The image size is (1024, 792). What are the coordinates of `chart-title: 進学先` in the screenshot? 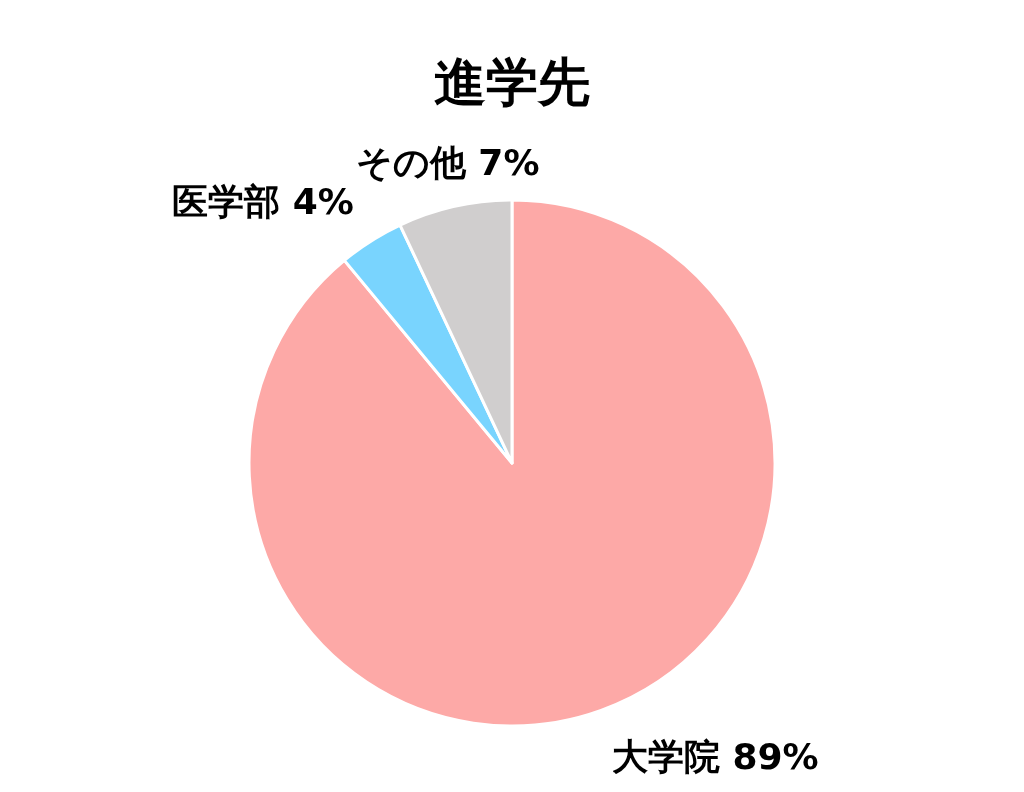 It's located at (512, 82).